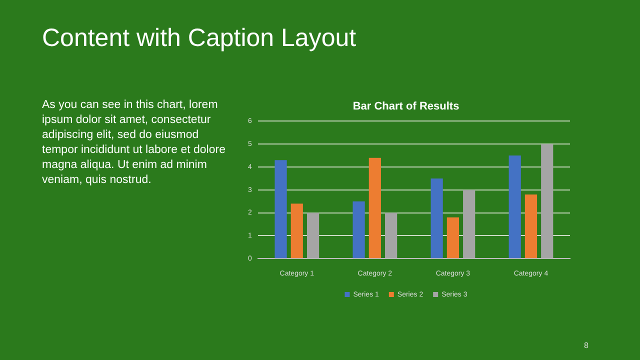 The width and height of the screenshot is (640, 360). Describe the element at coordinates (134, 143) in the screenshot. I see `text: As you can see in this chart, lorem ipsum dolor sit amet, consectetur adipiscing elit, sed do eiusmod tempor incididunt ut labore et dolore magna aliqua. Ut enim ad minim veniam, quis nostrud.` at that location.